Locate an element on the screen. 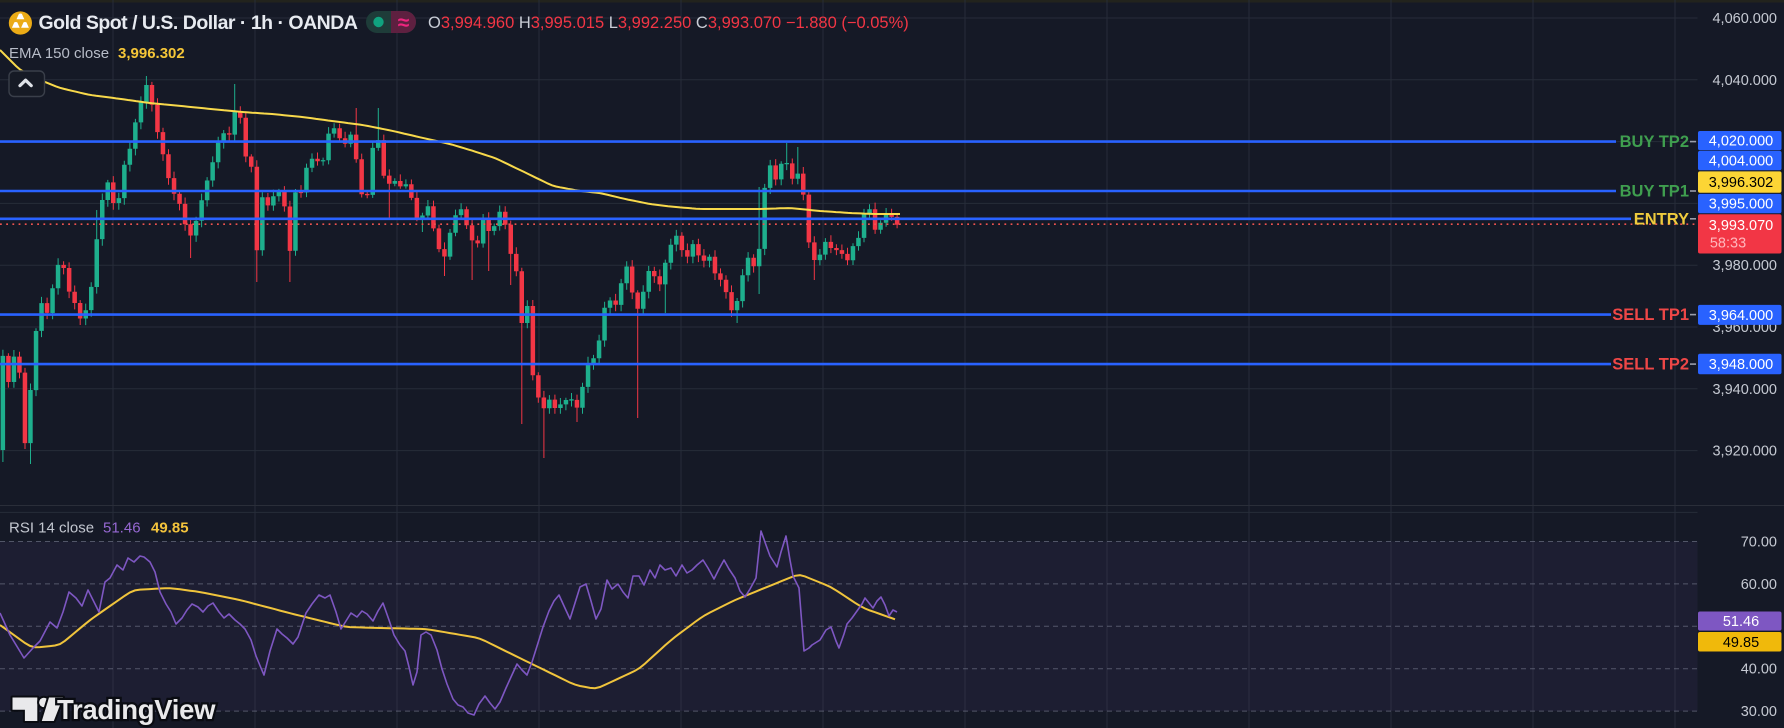  svg-text: EMA 150 close is located at coordinates (59, 53).